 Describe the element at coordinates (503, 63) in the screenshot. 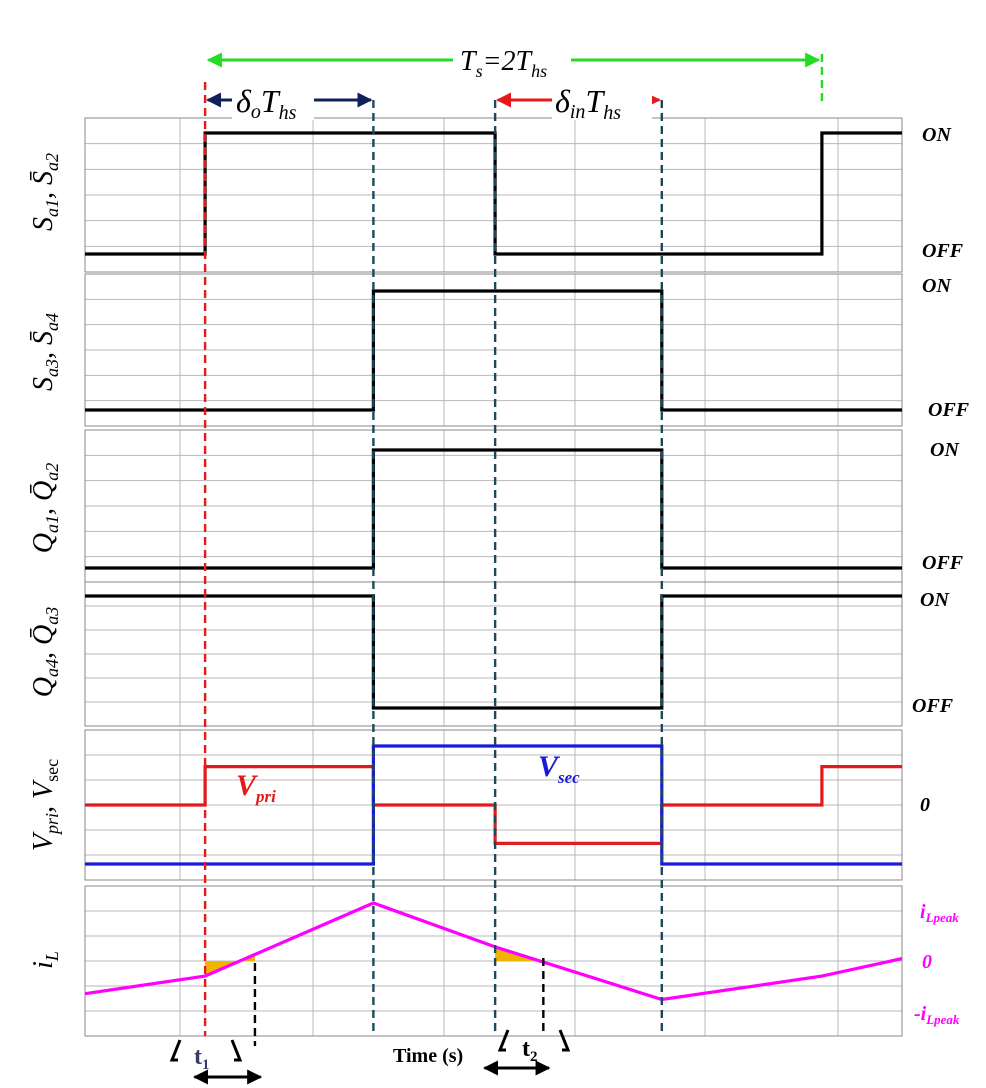

I see `period-label: Ts=2Ths` at that location.